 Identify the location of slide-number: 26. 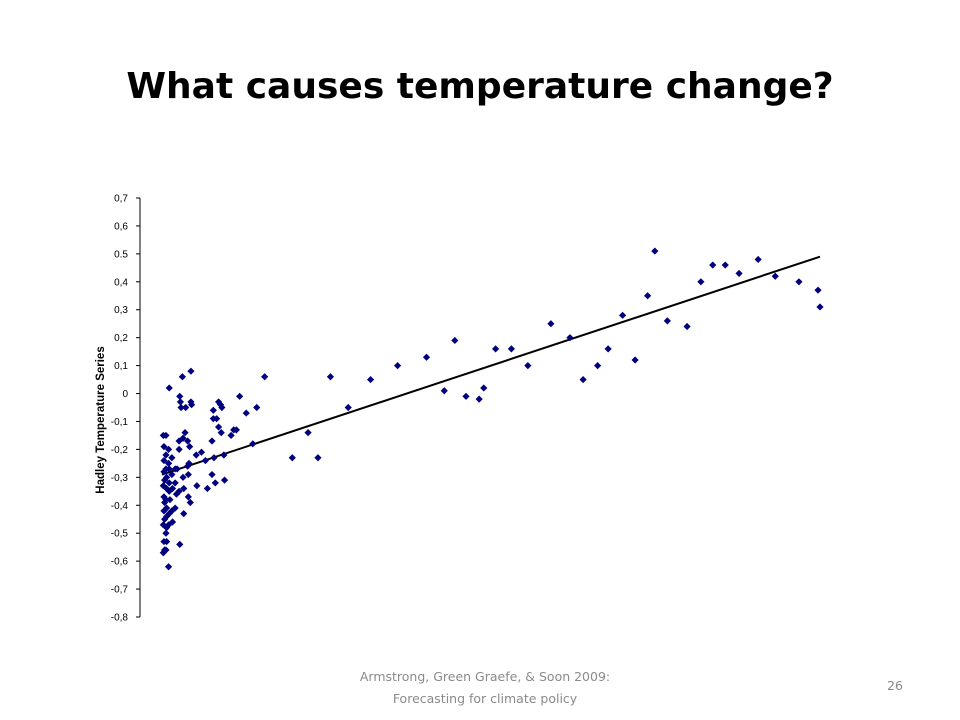
(895, 685).